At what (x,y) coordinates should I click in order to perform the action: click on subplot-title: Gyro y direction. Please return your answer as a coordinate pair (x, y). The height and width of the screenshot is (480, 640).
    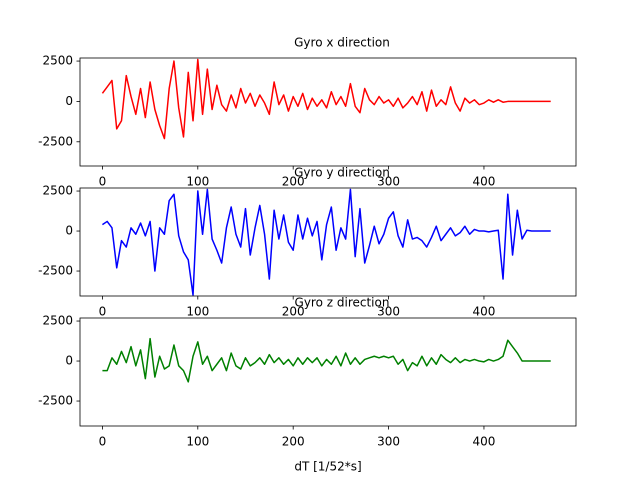
    Looking at the image, I should click on (342, 173).